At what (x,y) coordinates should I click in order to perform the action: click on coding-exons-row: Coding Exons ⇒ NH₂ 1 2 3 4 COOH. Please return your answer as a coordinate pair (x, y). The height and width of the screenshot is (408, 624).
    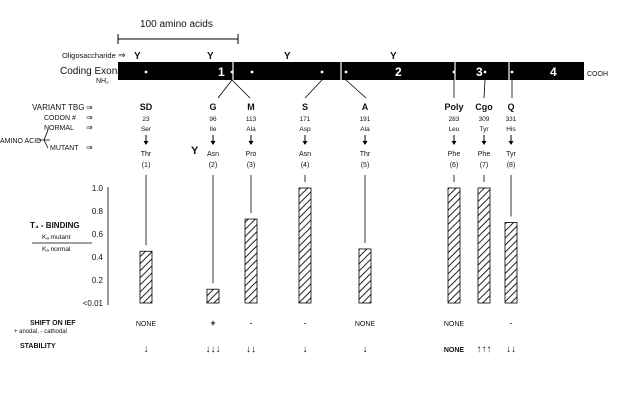
    Looking at the image, I should click on (334, 73).